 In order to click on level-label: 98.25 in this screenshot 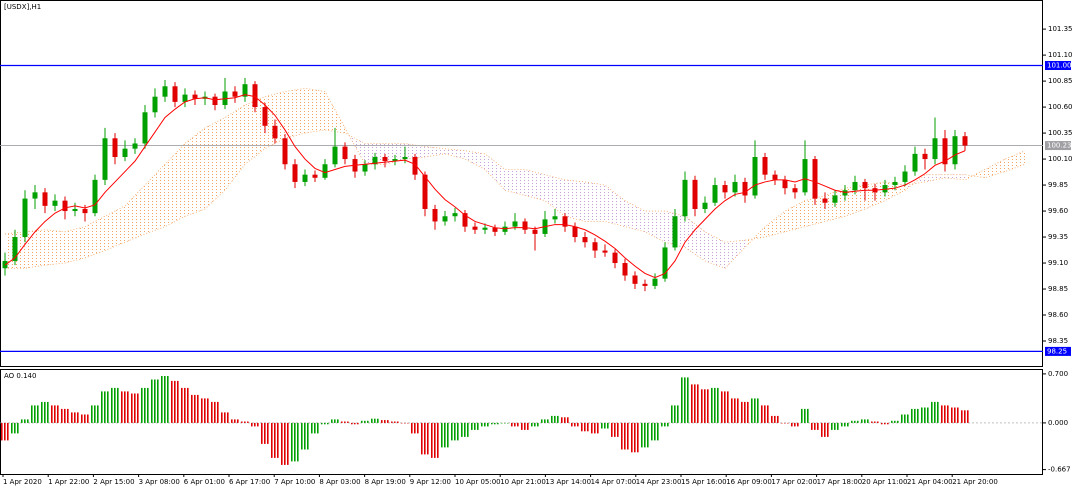, I will do `click(1057, 351)`.